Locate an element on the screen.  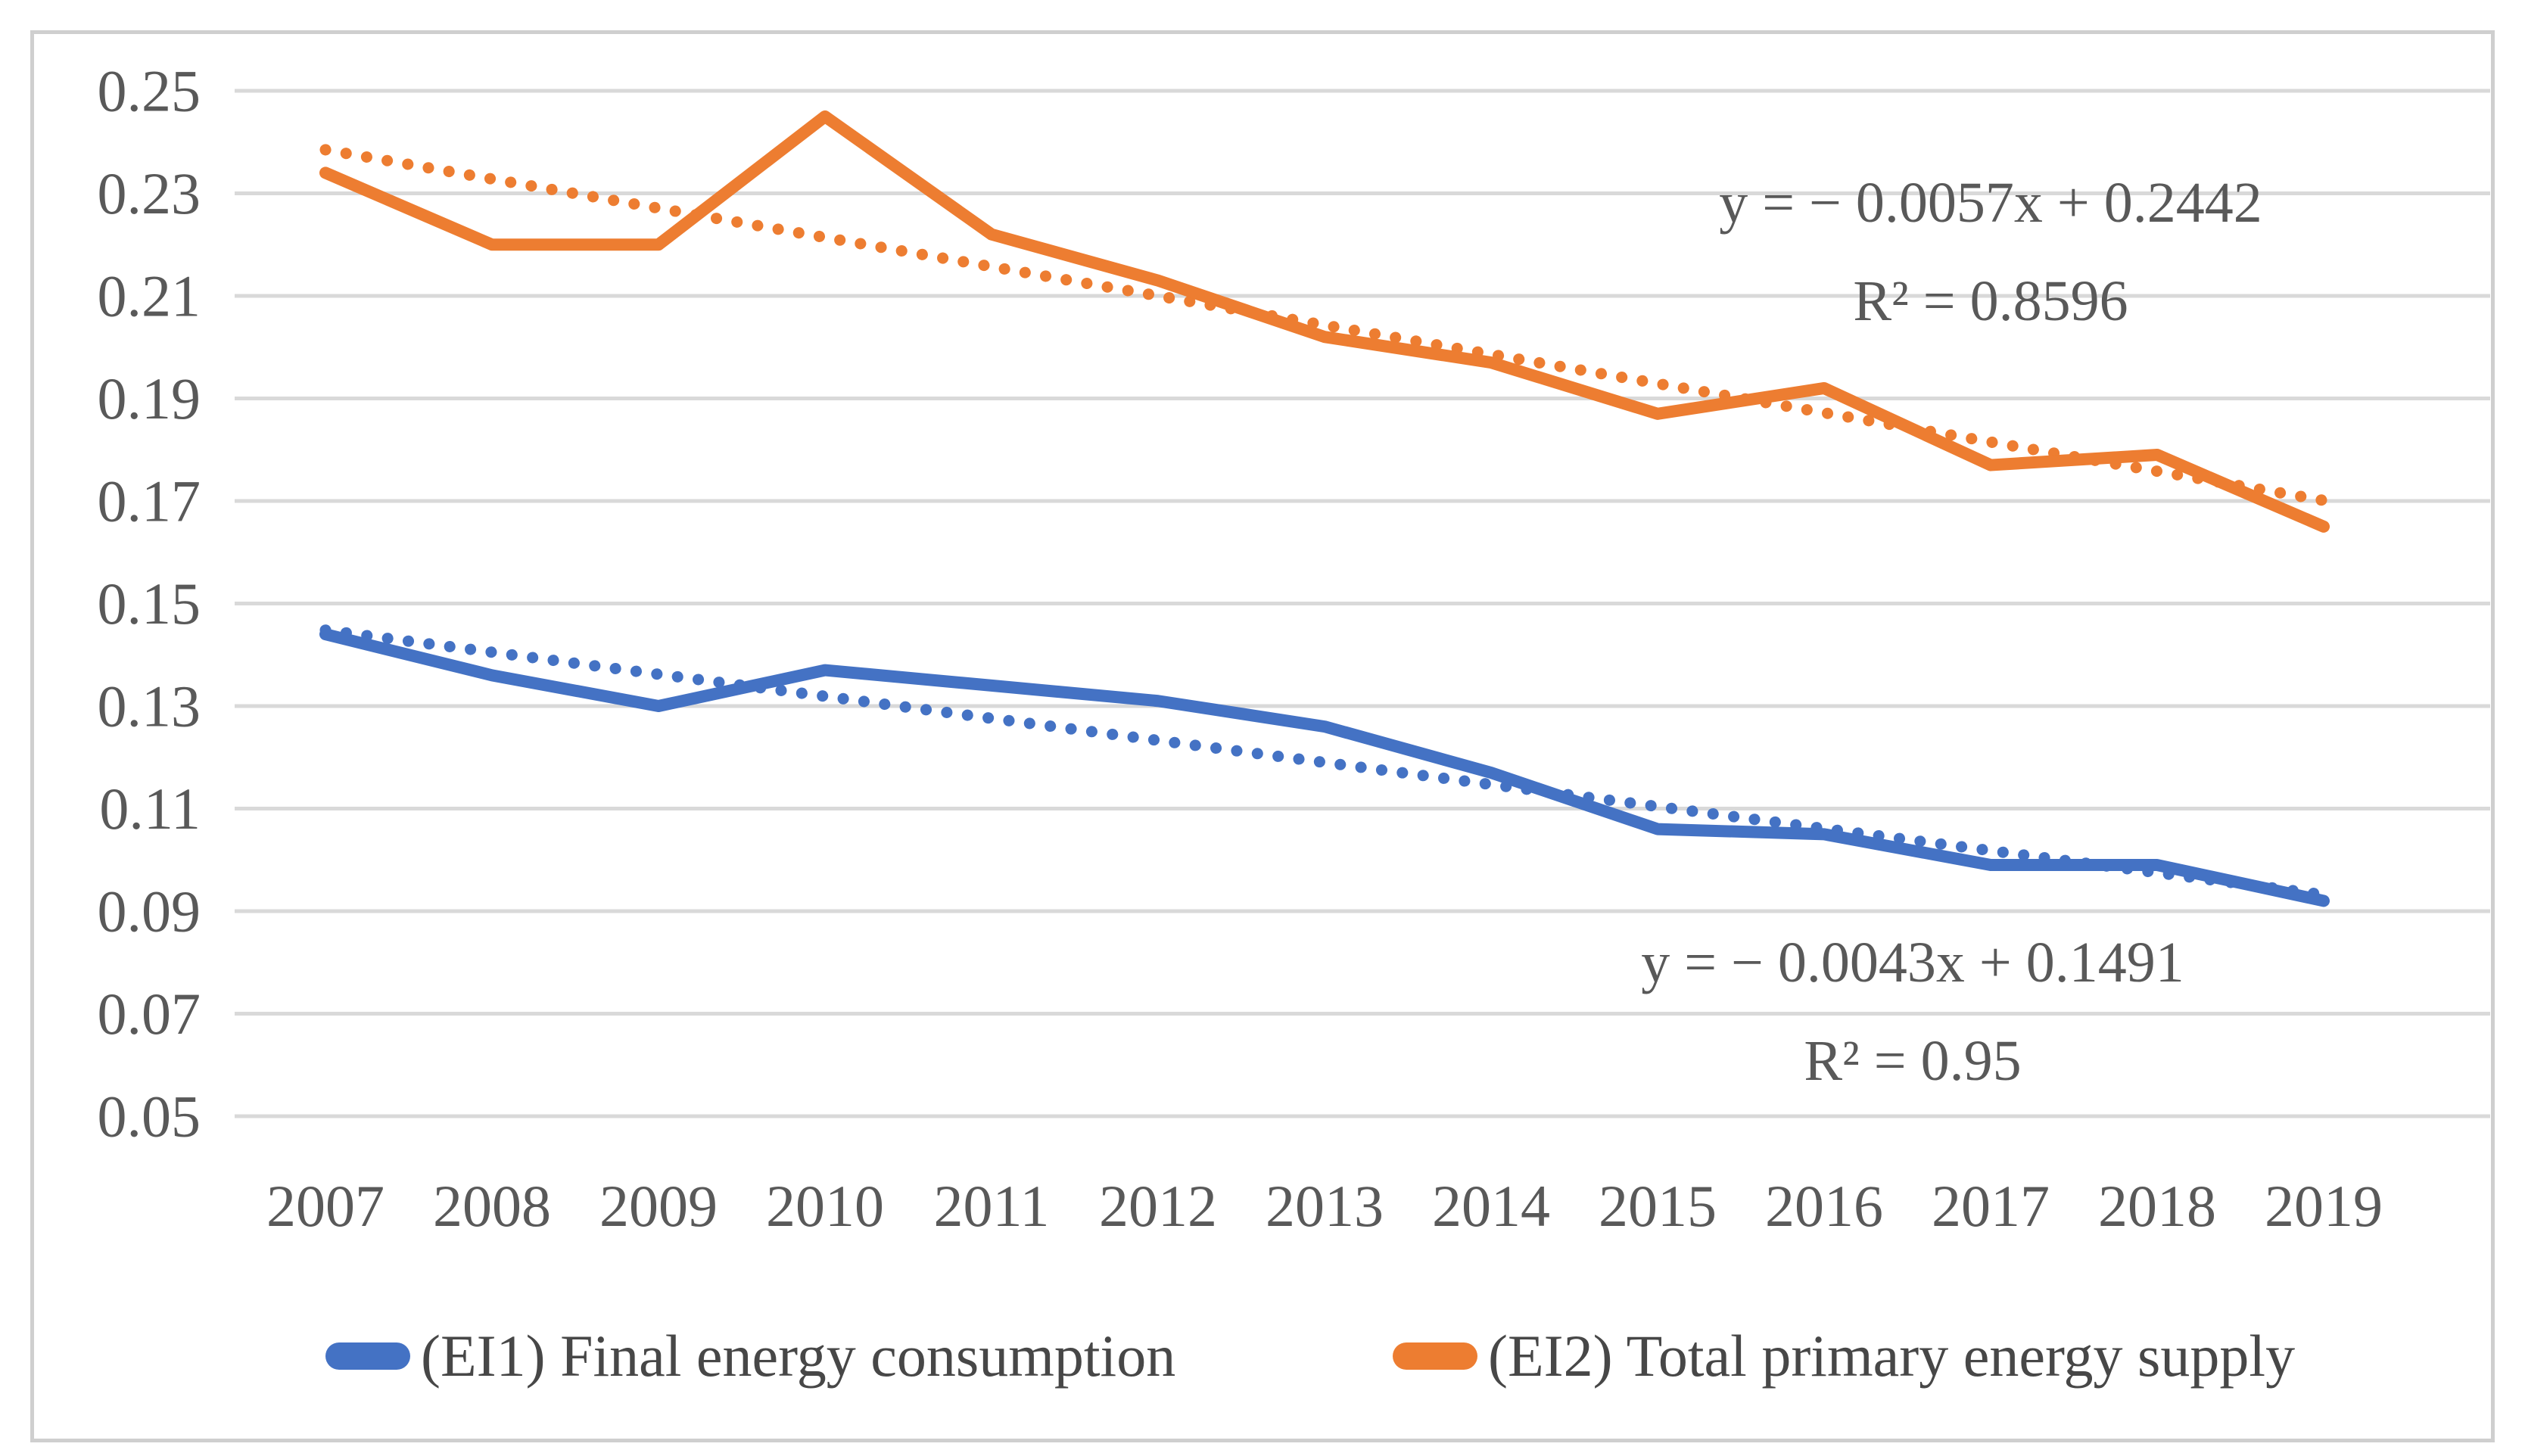
annotation-ei2-r-squared: R² = 0.8596 is located at coordinates (1990, 301).